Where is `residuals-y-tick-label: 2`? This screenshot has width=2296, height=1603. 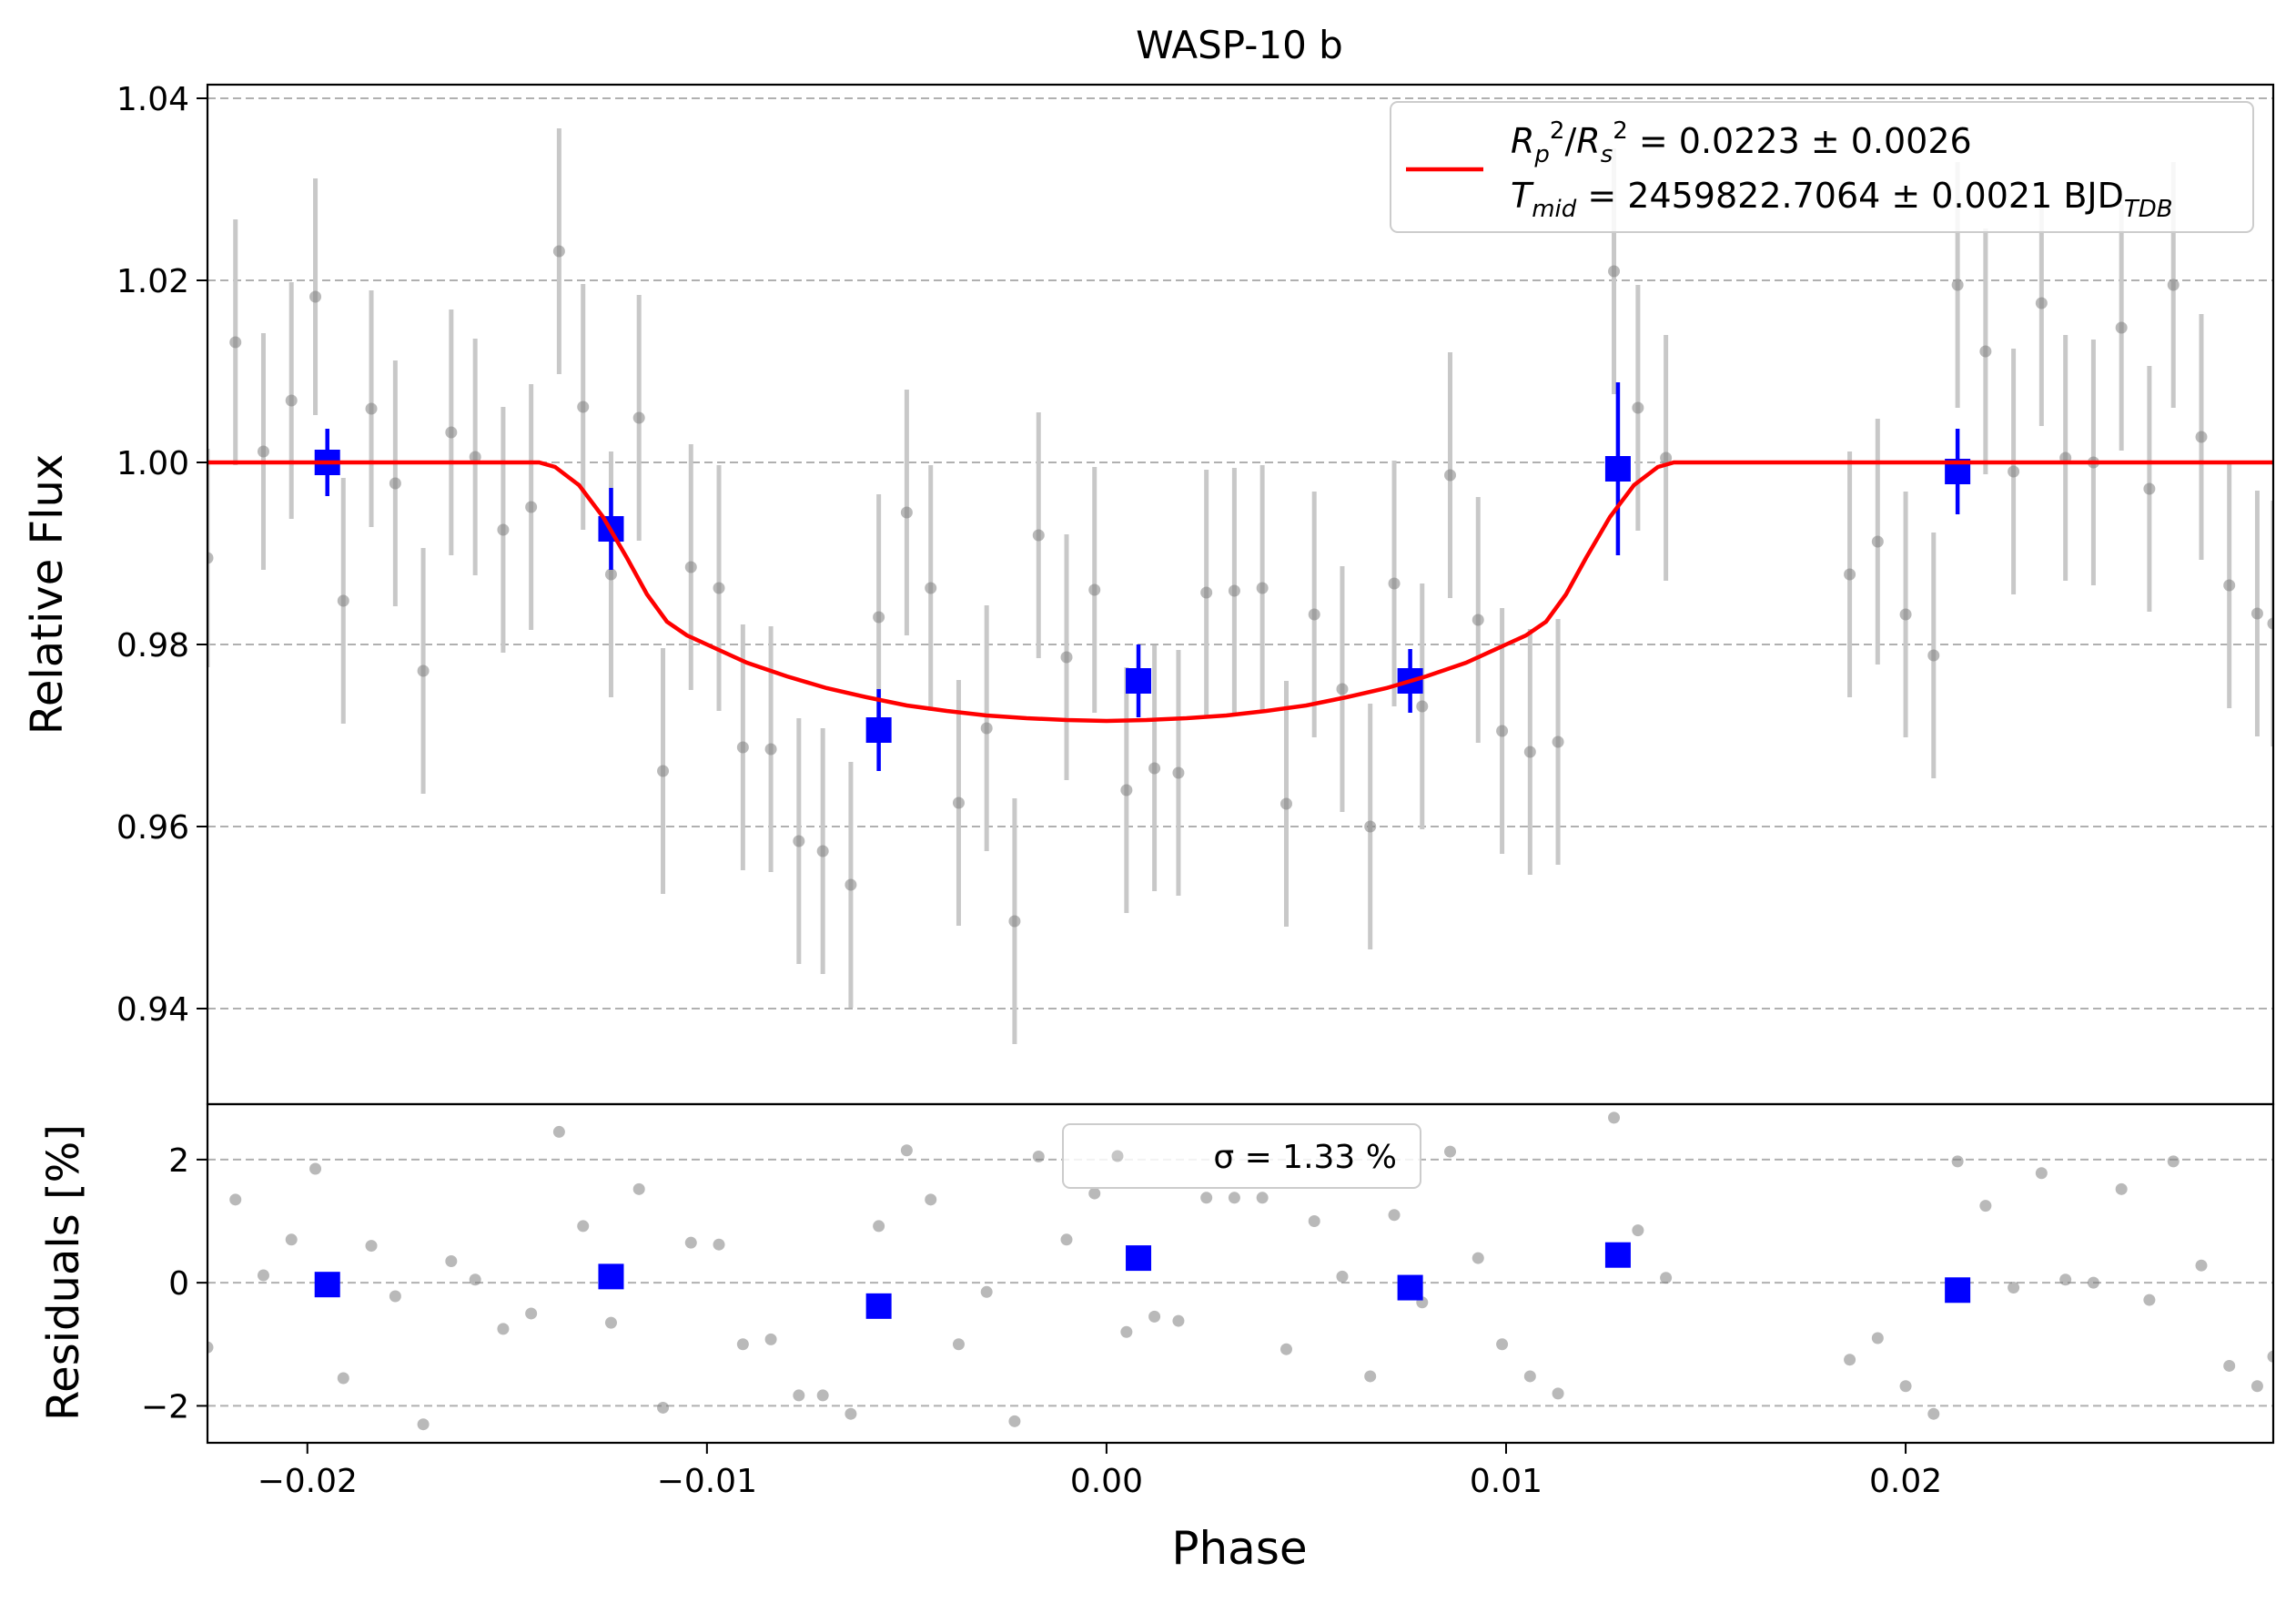
residuals-y-tick-label: 2 is located at coordinates (178, 1161).